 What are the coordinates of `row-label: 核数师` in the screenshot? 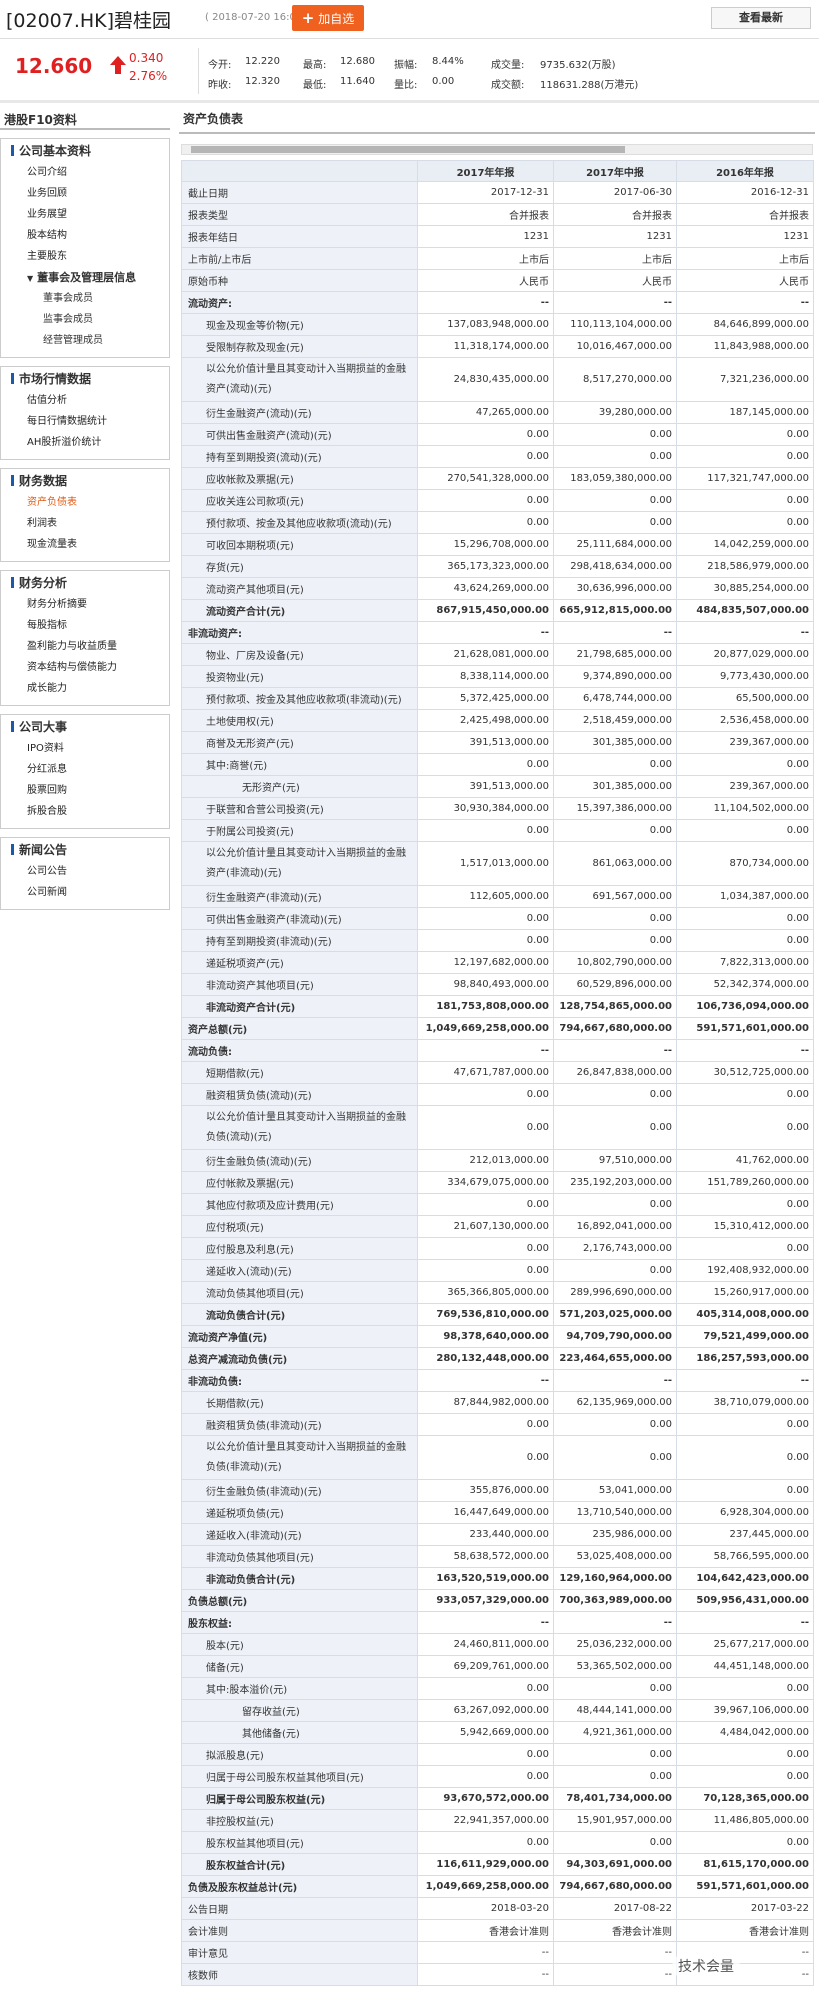 It's located at (299, 1974).